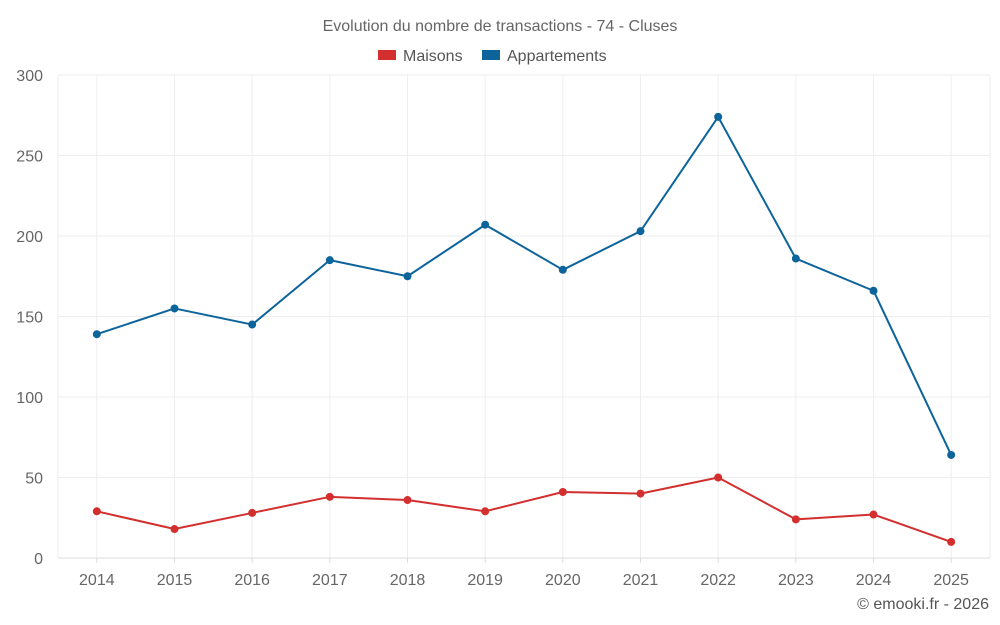 The height and width of the screenshot is (625, 1000). Describe the element at coordinates (29, 237) in the screenshot. I see `y-tick-label: 200` at that location.